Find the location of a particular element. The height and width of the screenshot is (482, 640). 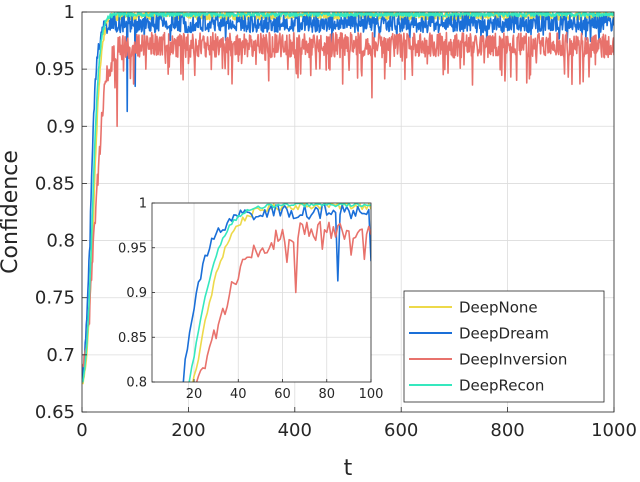

inset-xtick-label: 20 is located at coordinates (194, 394).